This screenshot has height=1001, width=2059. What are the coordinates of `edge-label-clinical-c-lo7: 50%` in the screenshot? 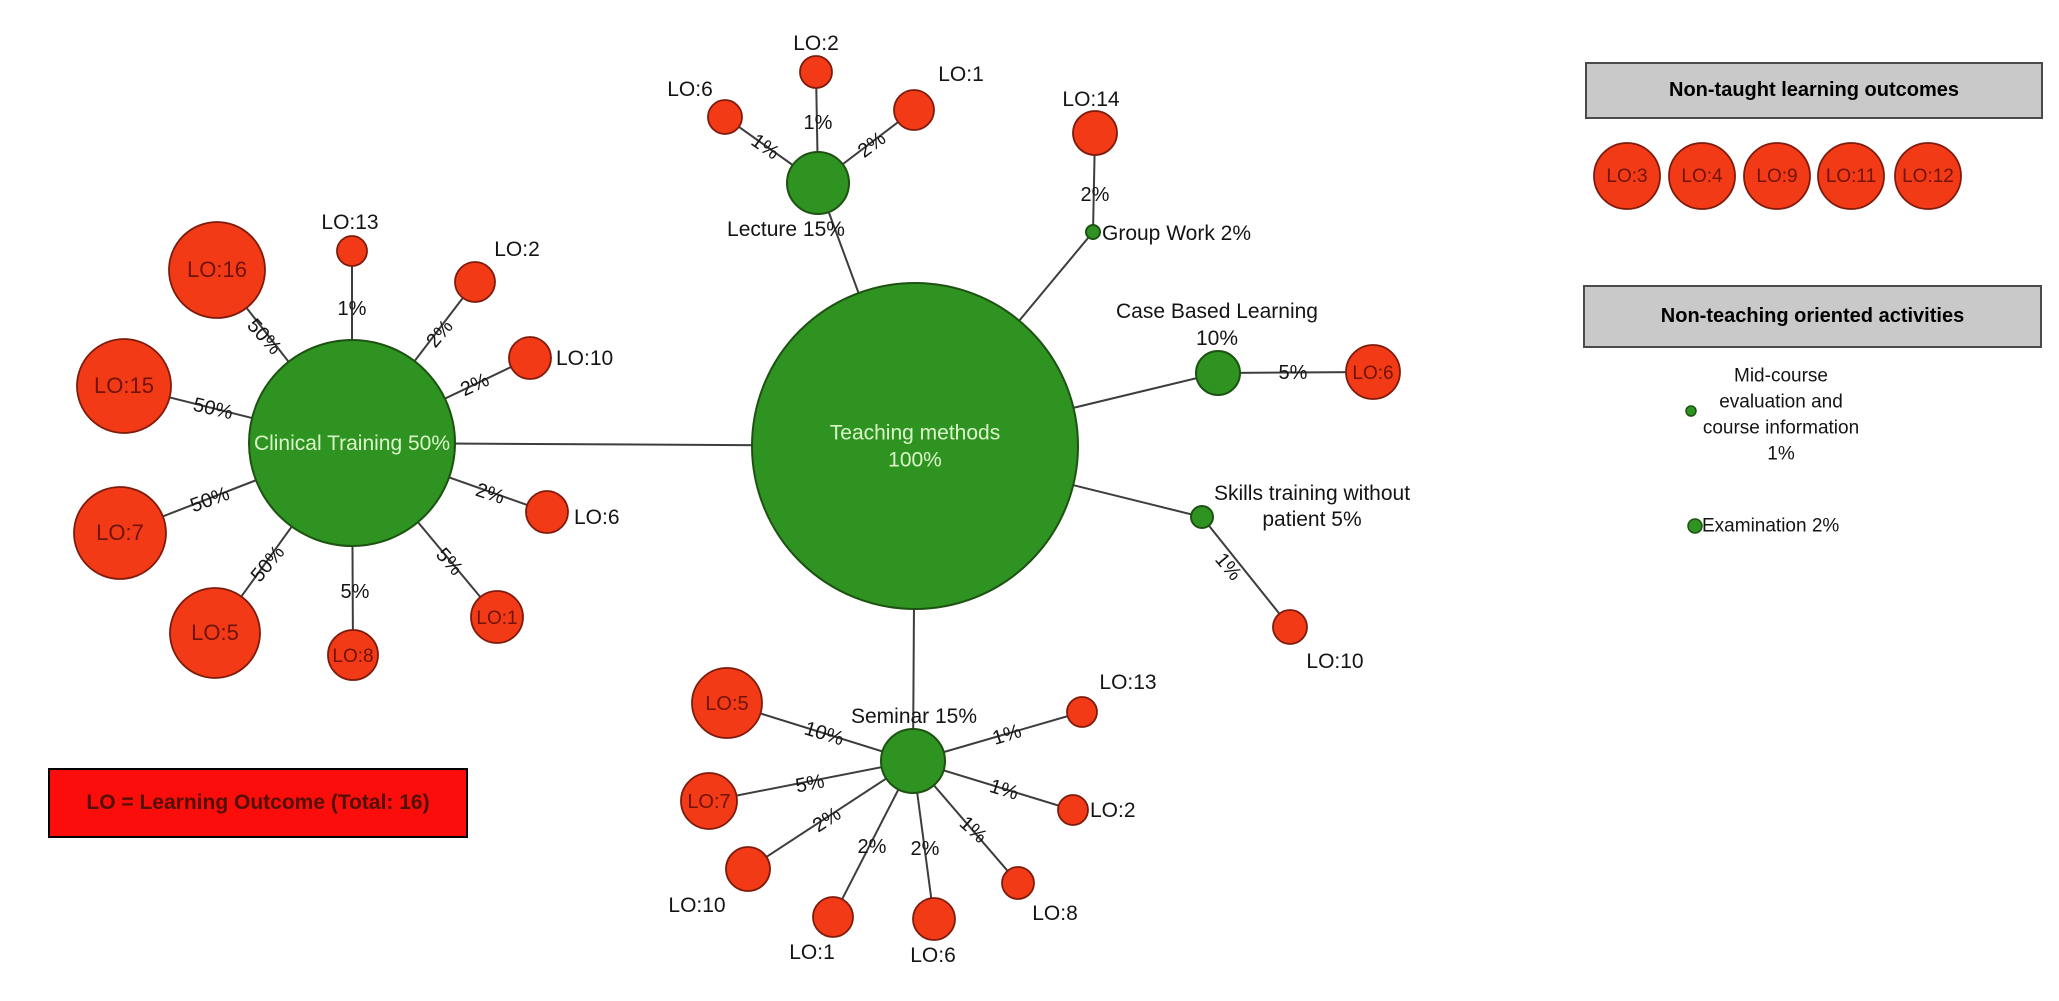 It's located at (209, 500).